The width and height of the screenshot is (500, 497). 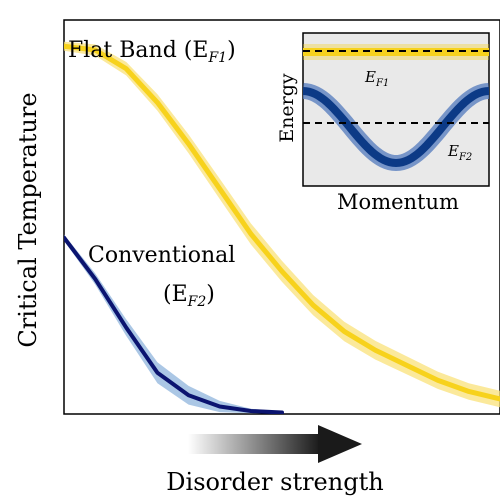 I want to click on conventional-label: Conventional, so click(x=161, y=255).